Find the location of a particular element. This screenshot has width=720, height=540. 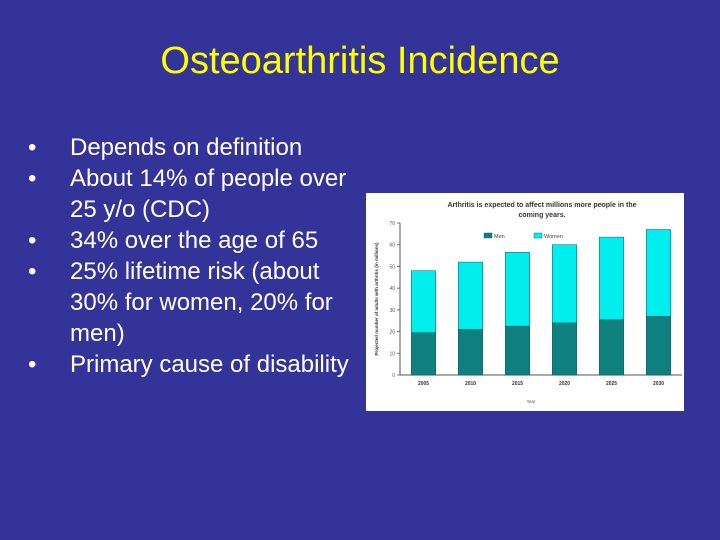

y-tick-label: 20 is located at coordinates (392, 333).